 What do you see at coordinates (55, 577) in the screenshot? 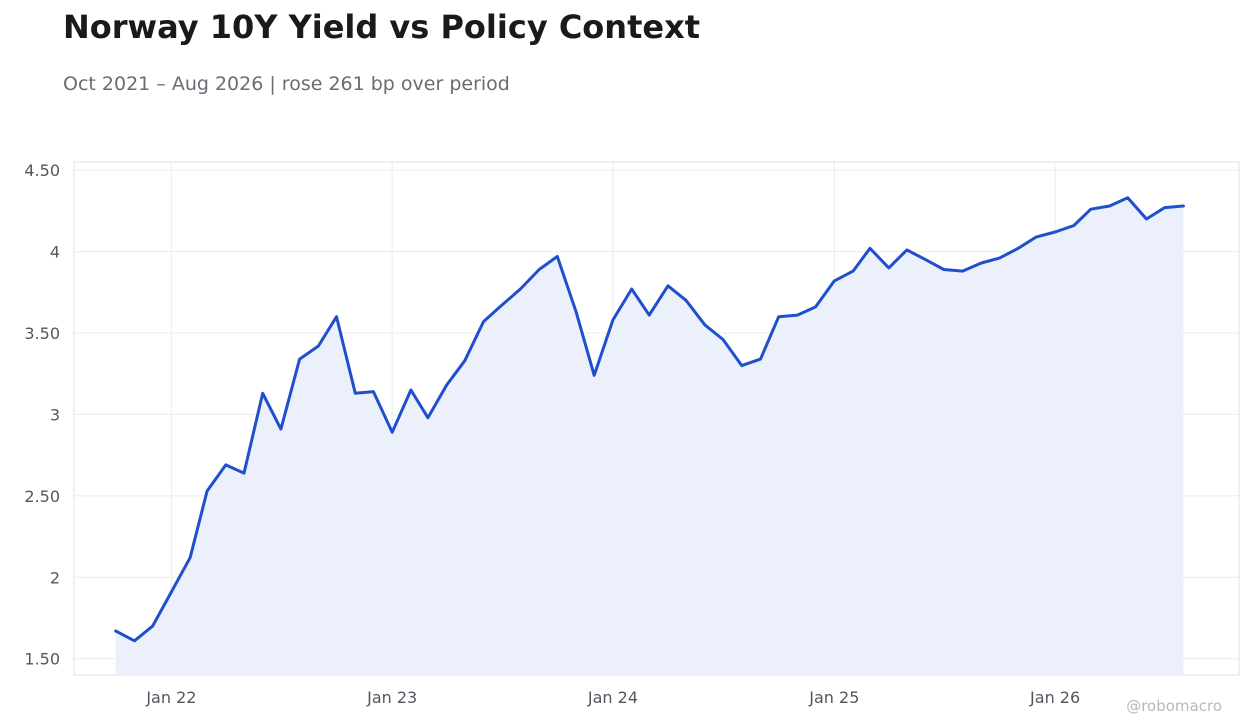
I see `y-tick-label: 2` at bounding box center [55, 577].